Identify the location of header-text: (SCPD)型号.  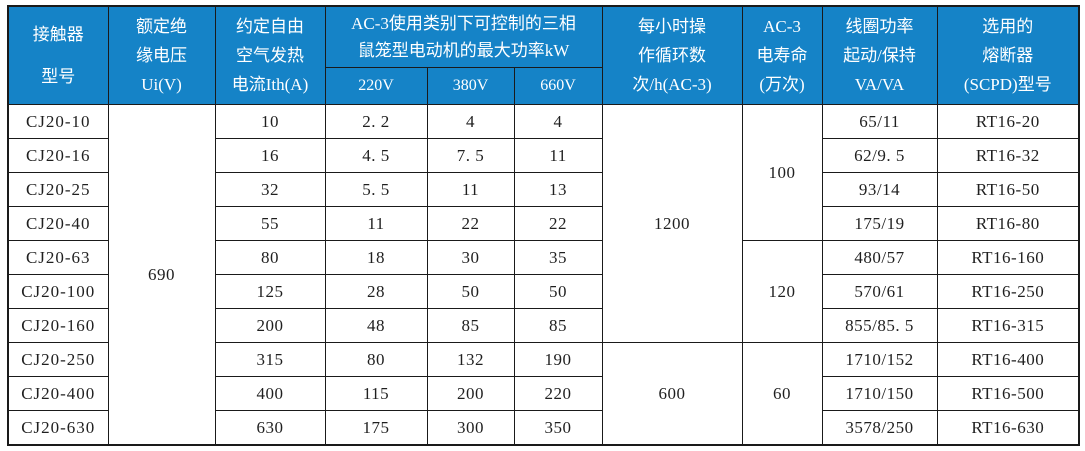
(1007, 84).